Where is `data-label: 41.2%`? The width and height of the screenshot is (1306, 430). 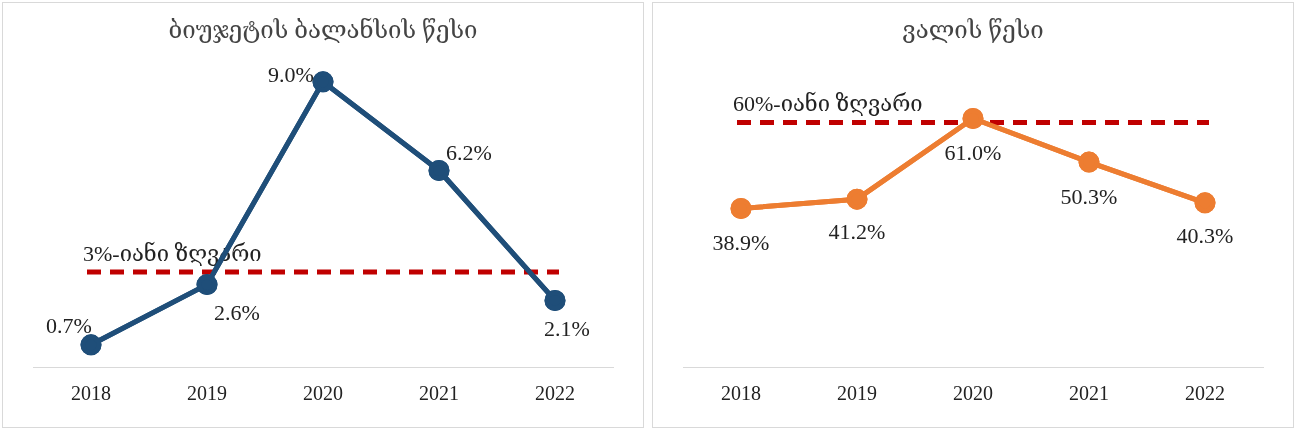
data-label: 41.2% is located at coordinates (857, 231).